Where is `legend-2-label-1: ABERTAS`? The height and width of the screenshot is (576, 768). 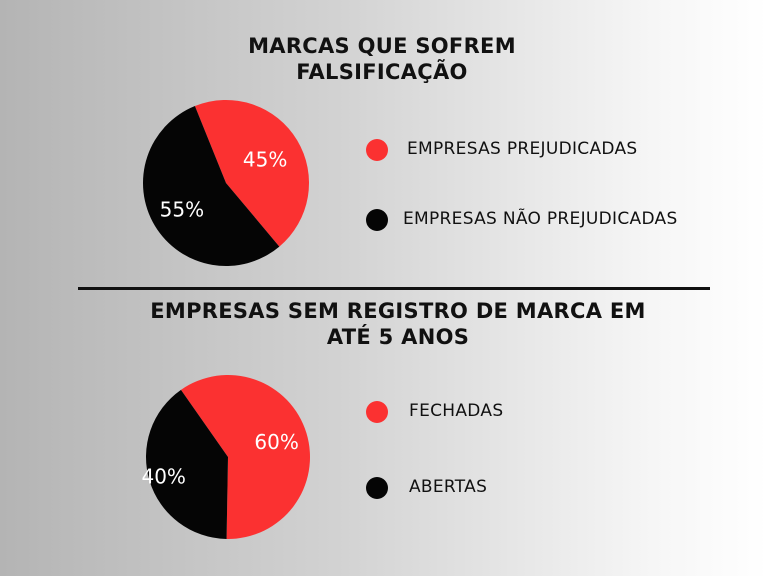 legend-2-label-1: ABERTAS is located at coordinates (448, 487).